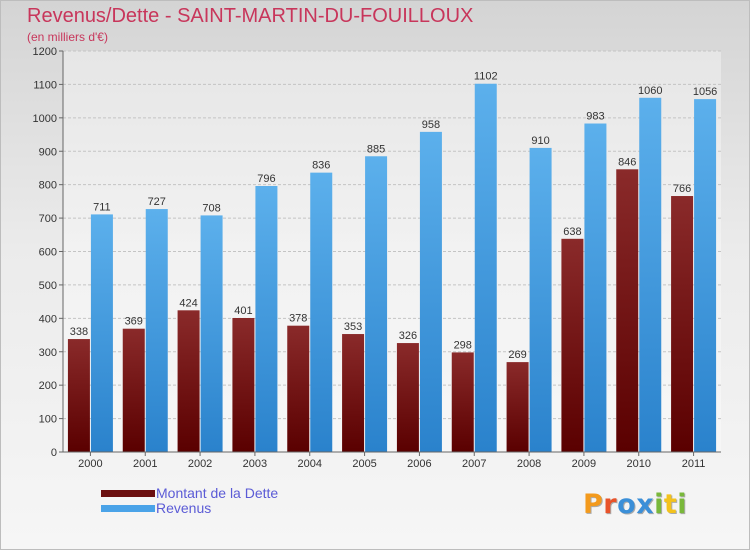 The height and width of the screenshot is (551, 750). What do you see at coordinates (627, 162) in the screenshot?
I see `data-label-dette: 846` at bounding box center [627, 162].